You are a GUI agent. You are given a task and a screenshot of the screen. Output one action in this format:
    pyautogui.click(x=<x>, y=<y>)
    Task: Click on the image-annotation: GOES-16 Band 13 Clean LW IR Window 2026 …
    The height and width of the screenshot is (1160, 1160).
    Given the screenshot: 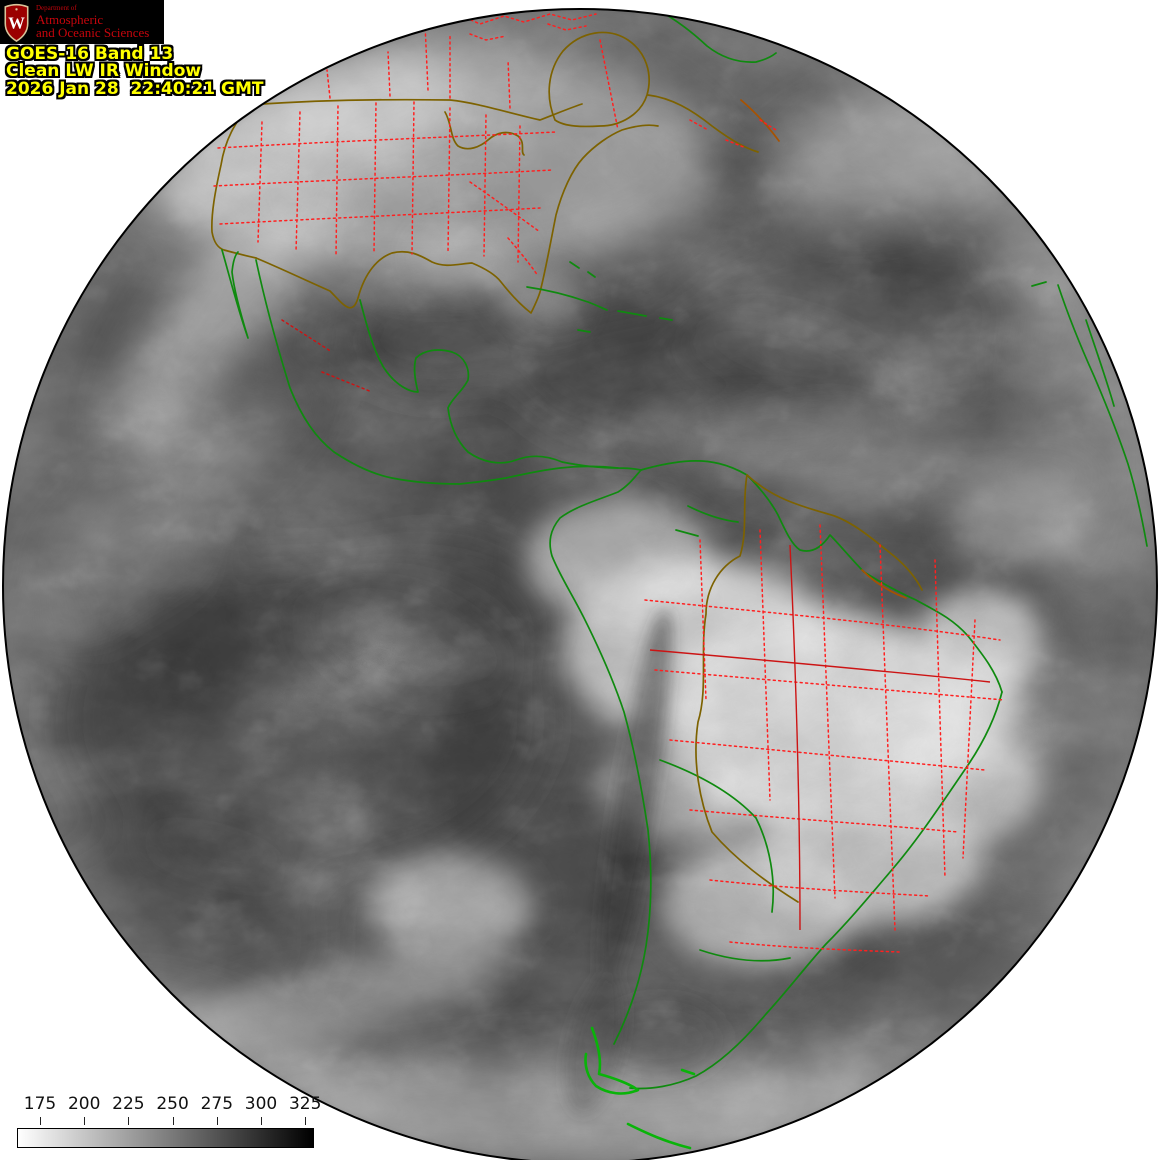 What is the action you would take?
    pyautogui.click(x=135, y=71)
    